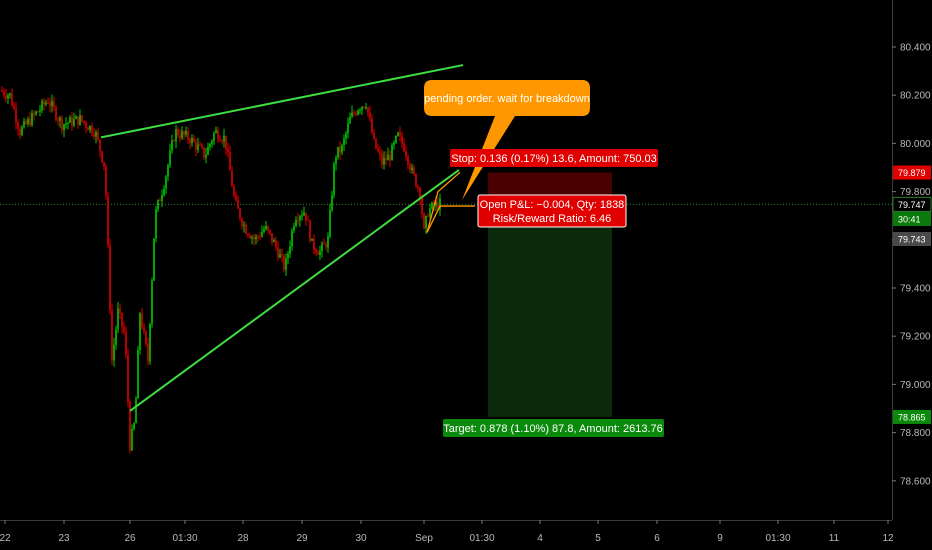  What do you see at coordinates (552, 219) in the screenshot?
I see `risk-reward-label: Risk/Reward Ratio: 6.46` at bounding box center [552, 219].